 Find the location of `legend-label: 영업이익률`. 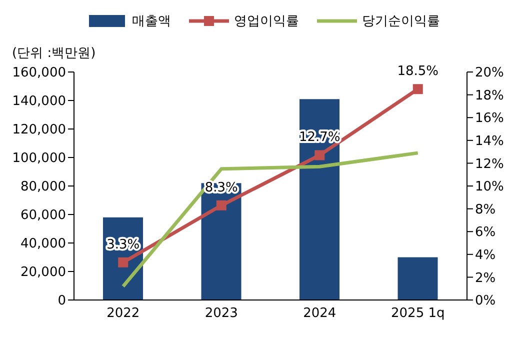

legend-label: 영업이익률 is located at coordinates (266, 21).